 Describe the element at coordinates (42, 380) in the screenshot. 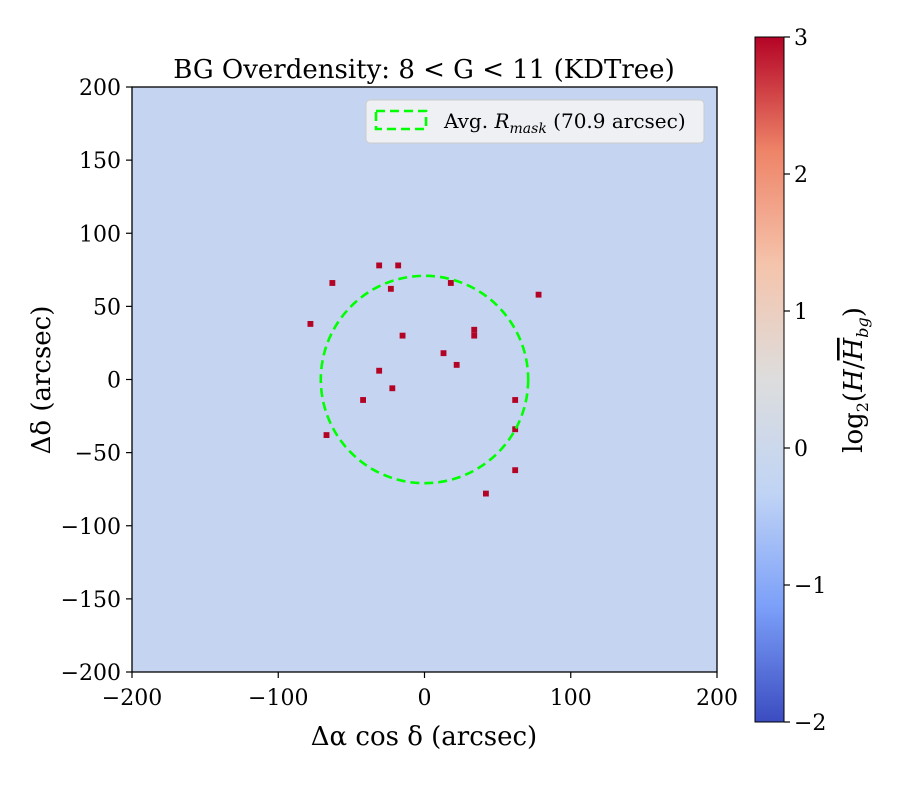

I see `y-axis-label: Δδ (arcsec)` at that location.